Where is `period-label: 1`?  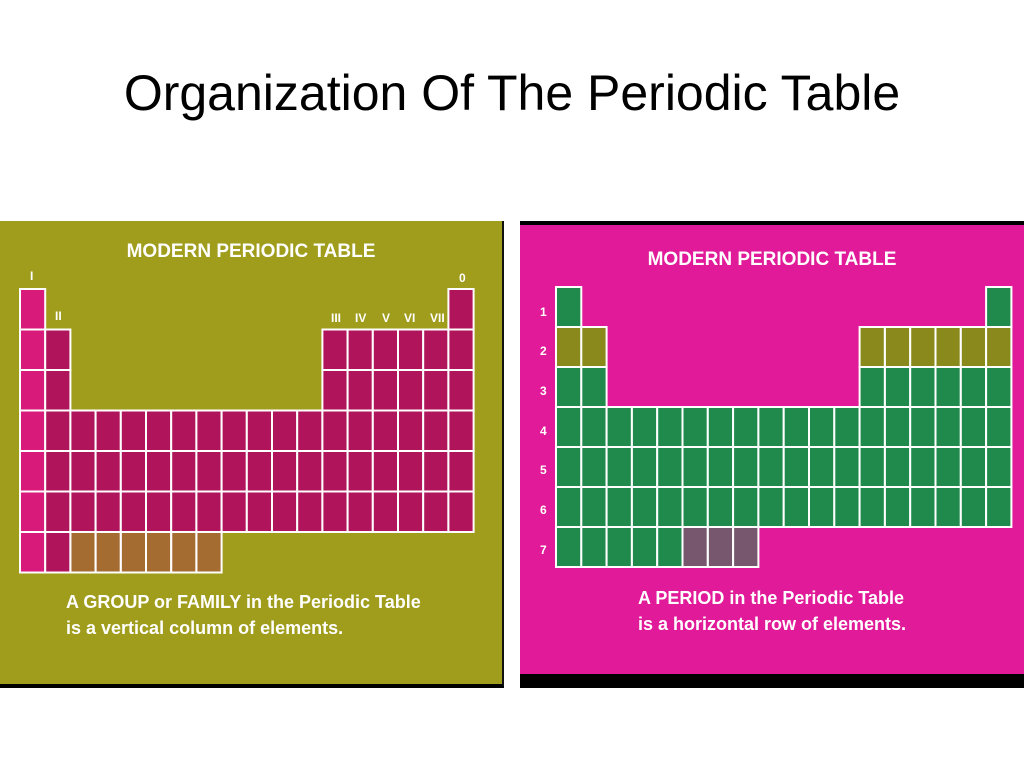
period-label: 1 is located at coordinates (543, 312).